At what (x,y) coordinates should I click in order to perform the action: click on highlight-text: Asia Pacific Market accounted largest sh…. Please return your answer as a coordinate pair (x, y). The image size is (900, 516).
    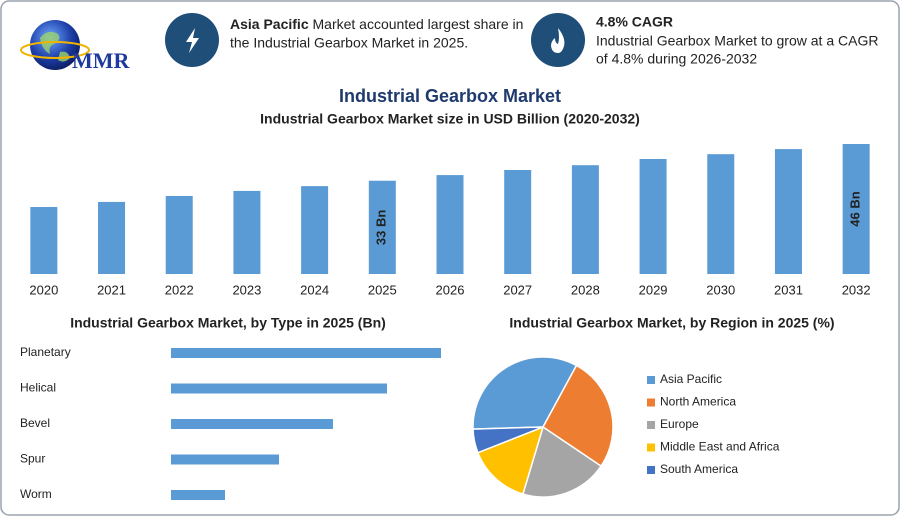
    Looking at the image, I should click on (376, 24).